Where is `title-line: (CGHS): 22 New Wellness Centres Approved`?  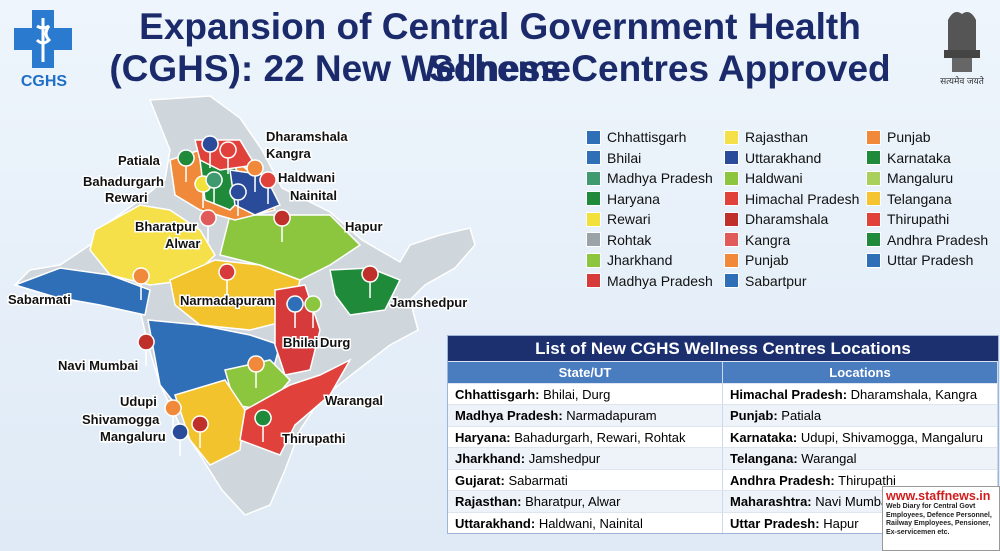 title-line: (CGHS): 22 New Wellness Centres Approved is located at coordinates (500, 68).